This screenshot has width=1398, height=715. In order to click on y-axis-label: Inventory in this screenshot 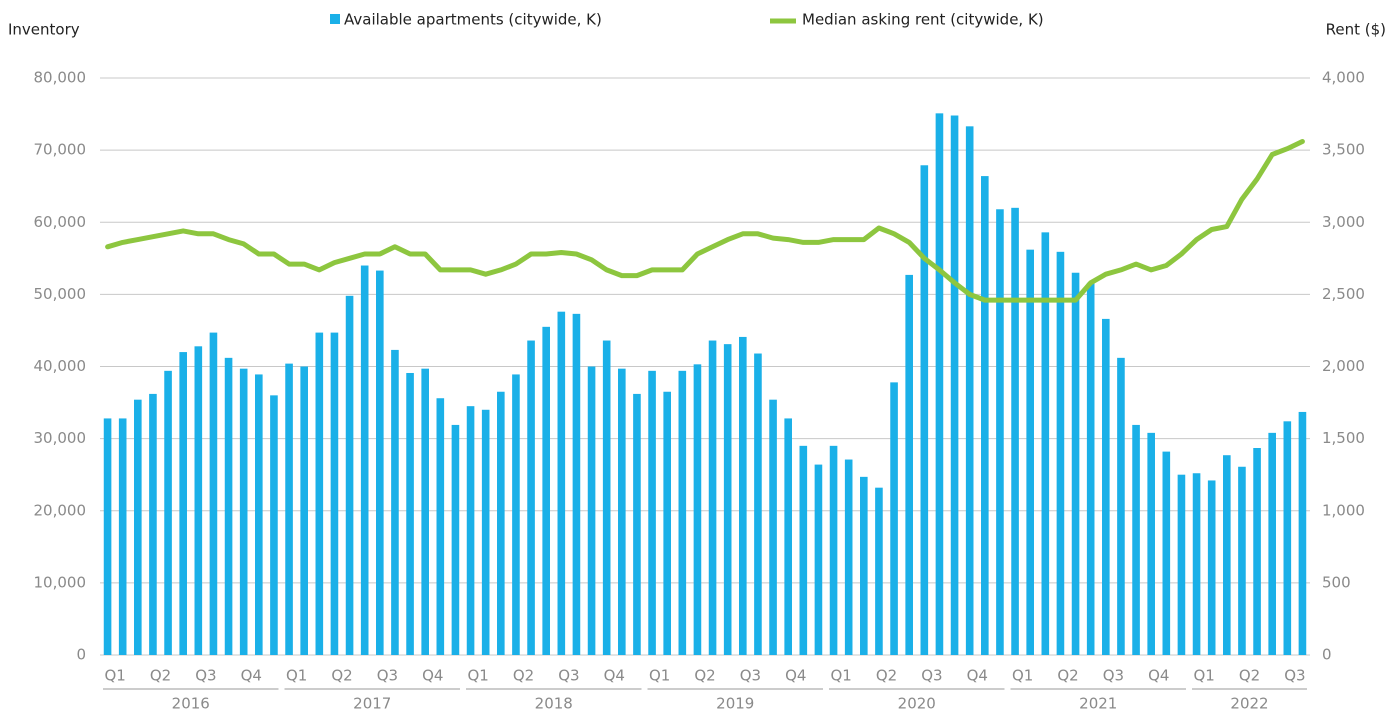, I will do `click(44, 30)`.